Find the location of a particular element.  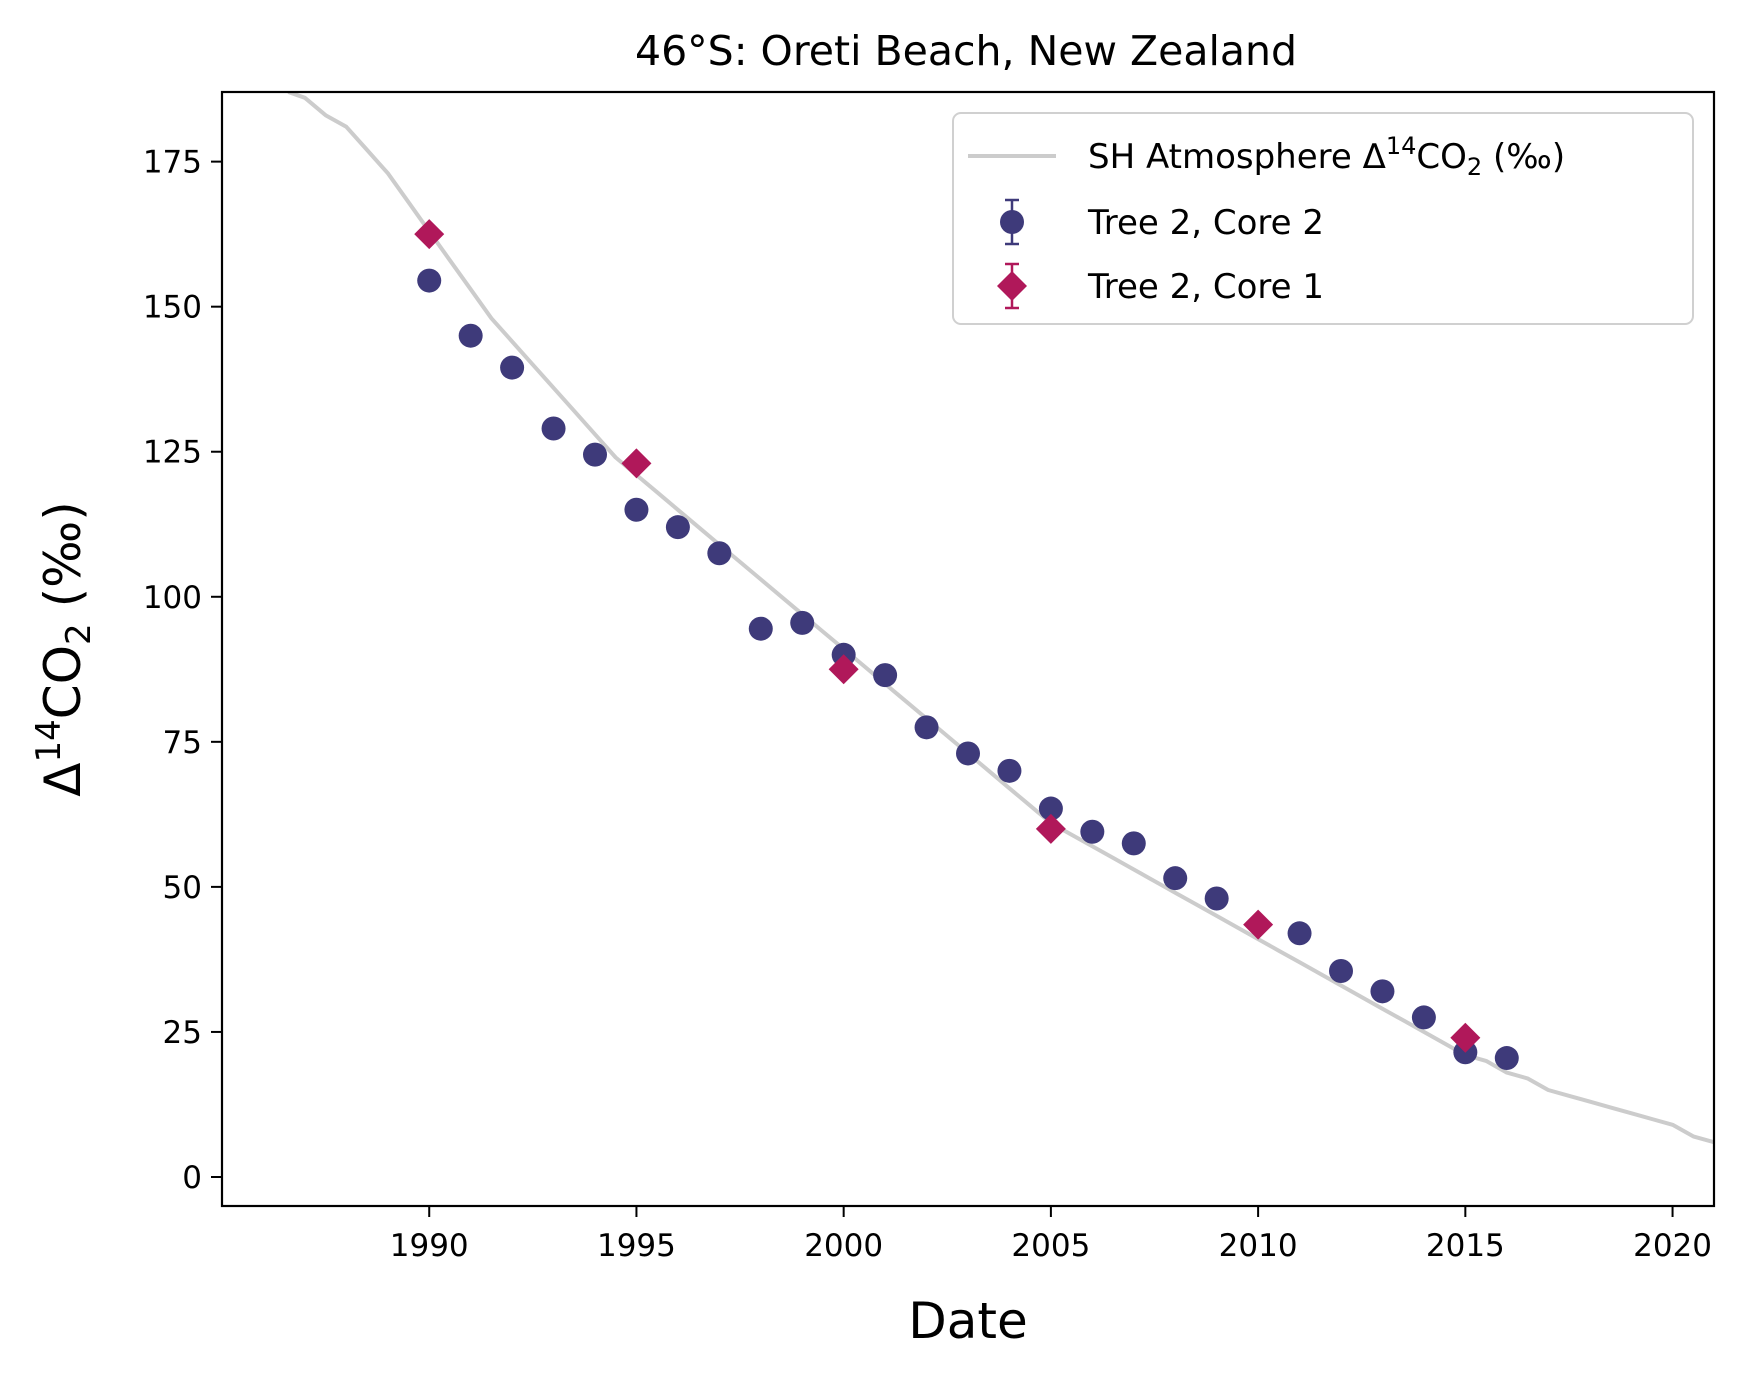

y-axis-title-sub: 2 is located at coordinates (79, 634).